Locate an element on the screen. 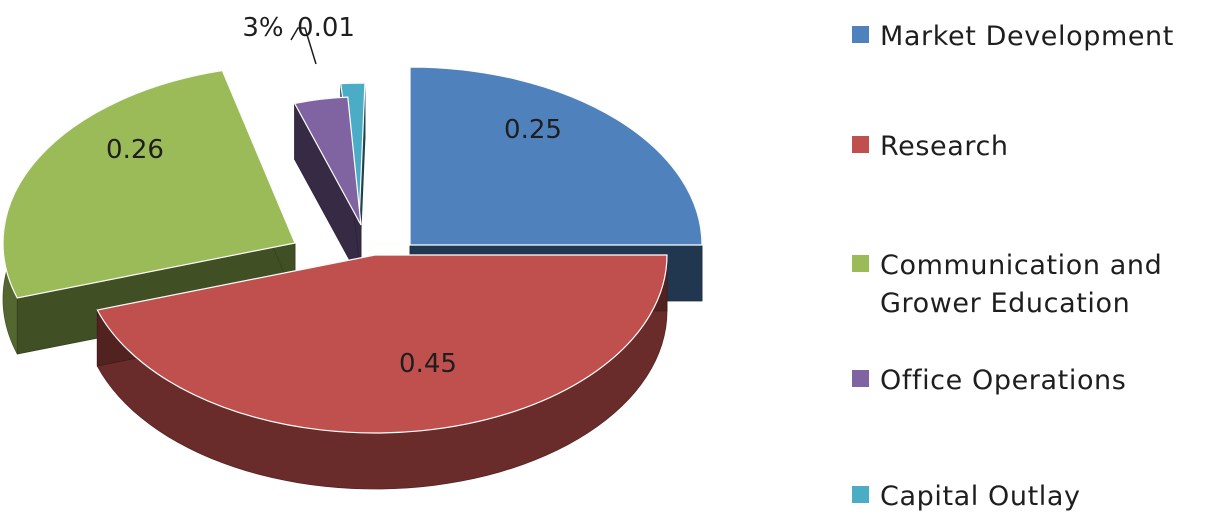 The image size is (1221, 516). data-label-capital-outlay: 0.01 is located at coordinates (326, 28).